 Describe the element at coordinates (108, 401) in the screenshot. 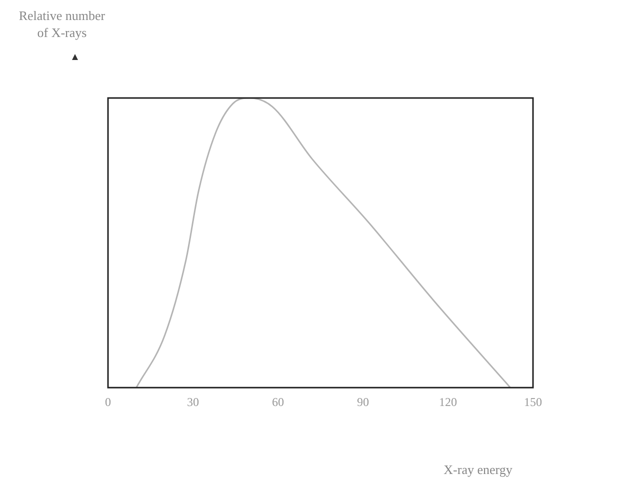

I see `x-tick-label: 0` at that location.